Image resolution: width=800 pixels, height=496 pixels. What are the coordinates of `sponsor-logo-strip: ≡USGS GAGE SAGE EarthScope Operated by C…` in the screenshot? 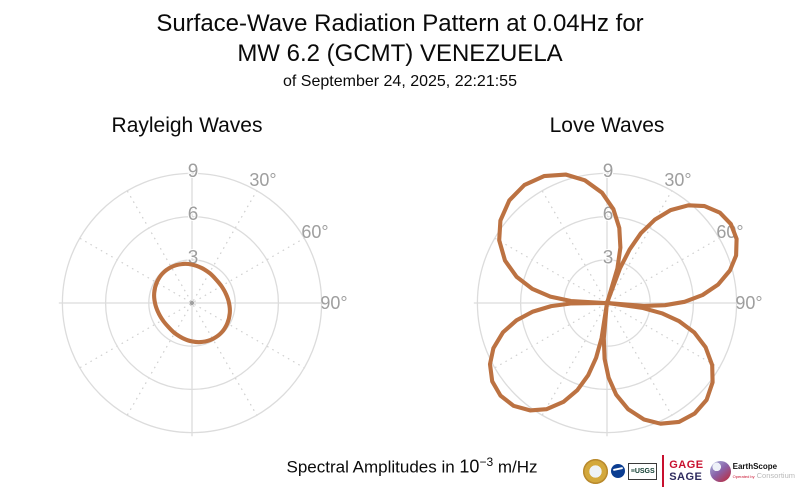 It's located at (689, 471).